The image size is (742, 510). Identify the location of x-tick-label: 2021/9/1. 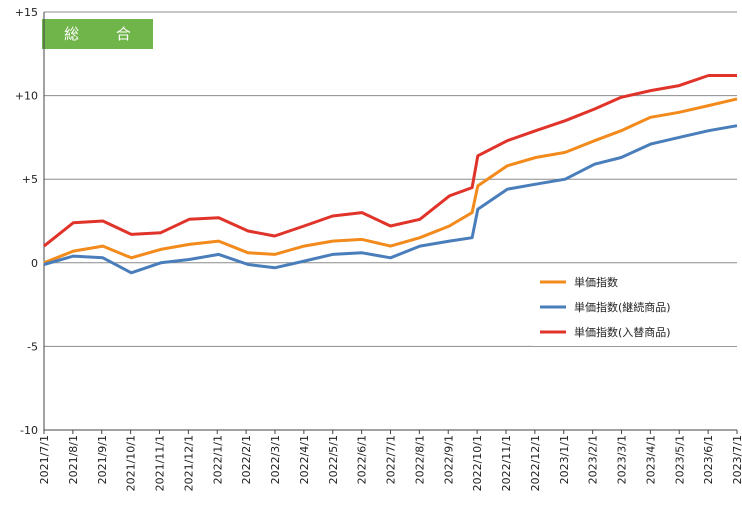
(102, 459).